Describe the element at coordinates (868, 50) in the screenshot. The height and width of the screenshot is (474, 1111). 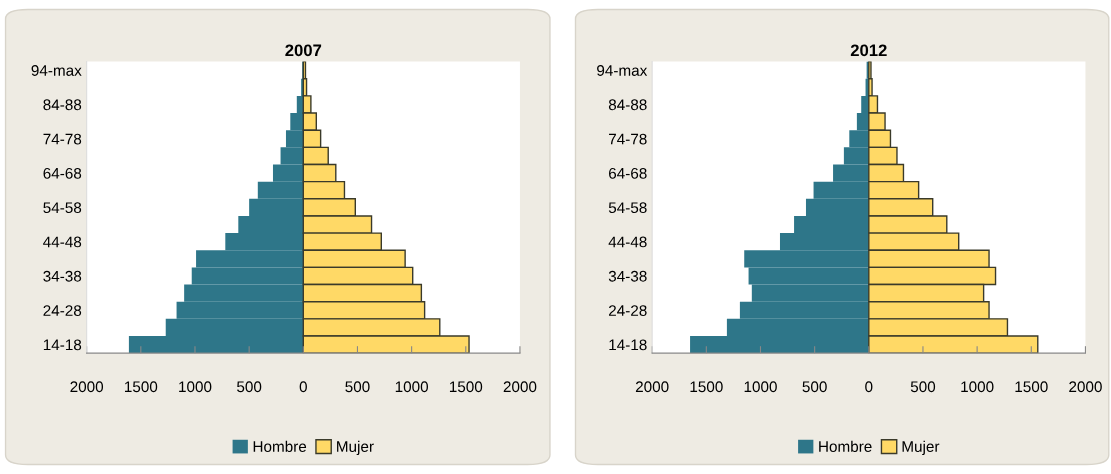
I see `chart-title: 2012` at that location.